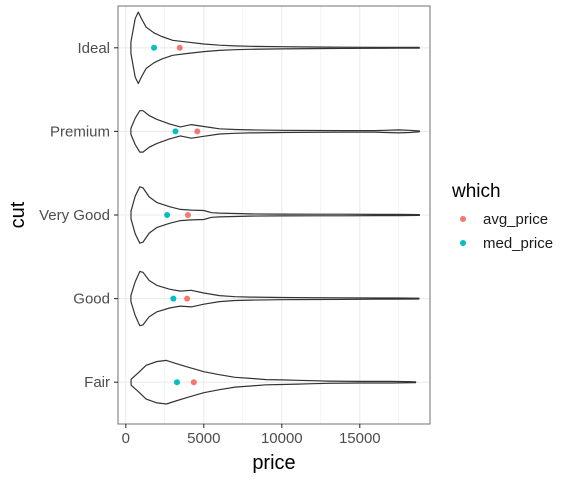 The height and width of the screenshot is (480, 576). I want to click on violin-fair, so click(273, 382).